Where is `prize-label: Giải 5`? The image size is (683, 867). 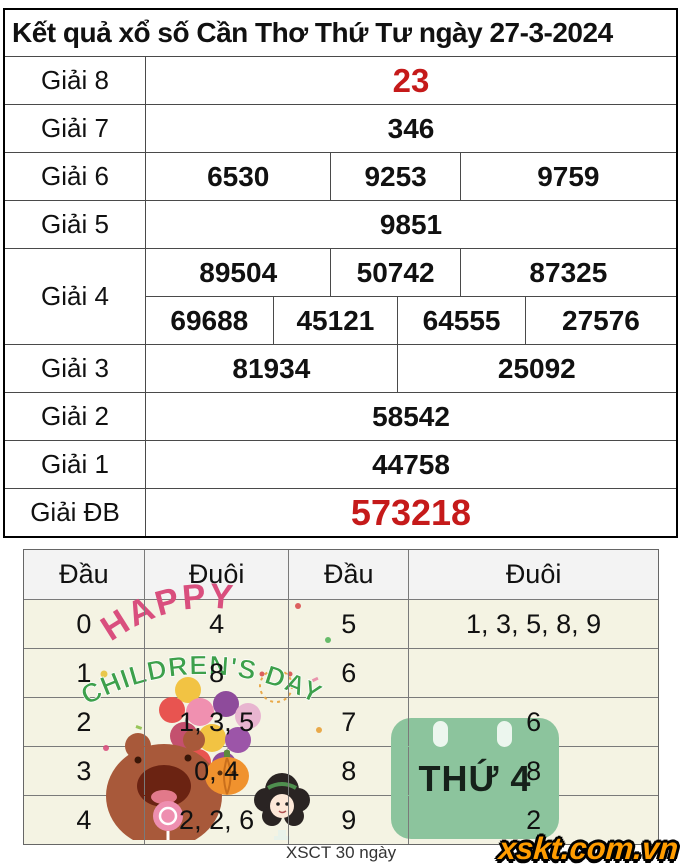
prize-label: Giải 5 is located at coordinates (75, 224).